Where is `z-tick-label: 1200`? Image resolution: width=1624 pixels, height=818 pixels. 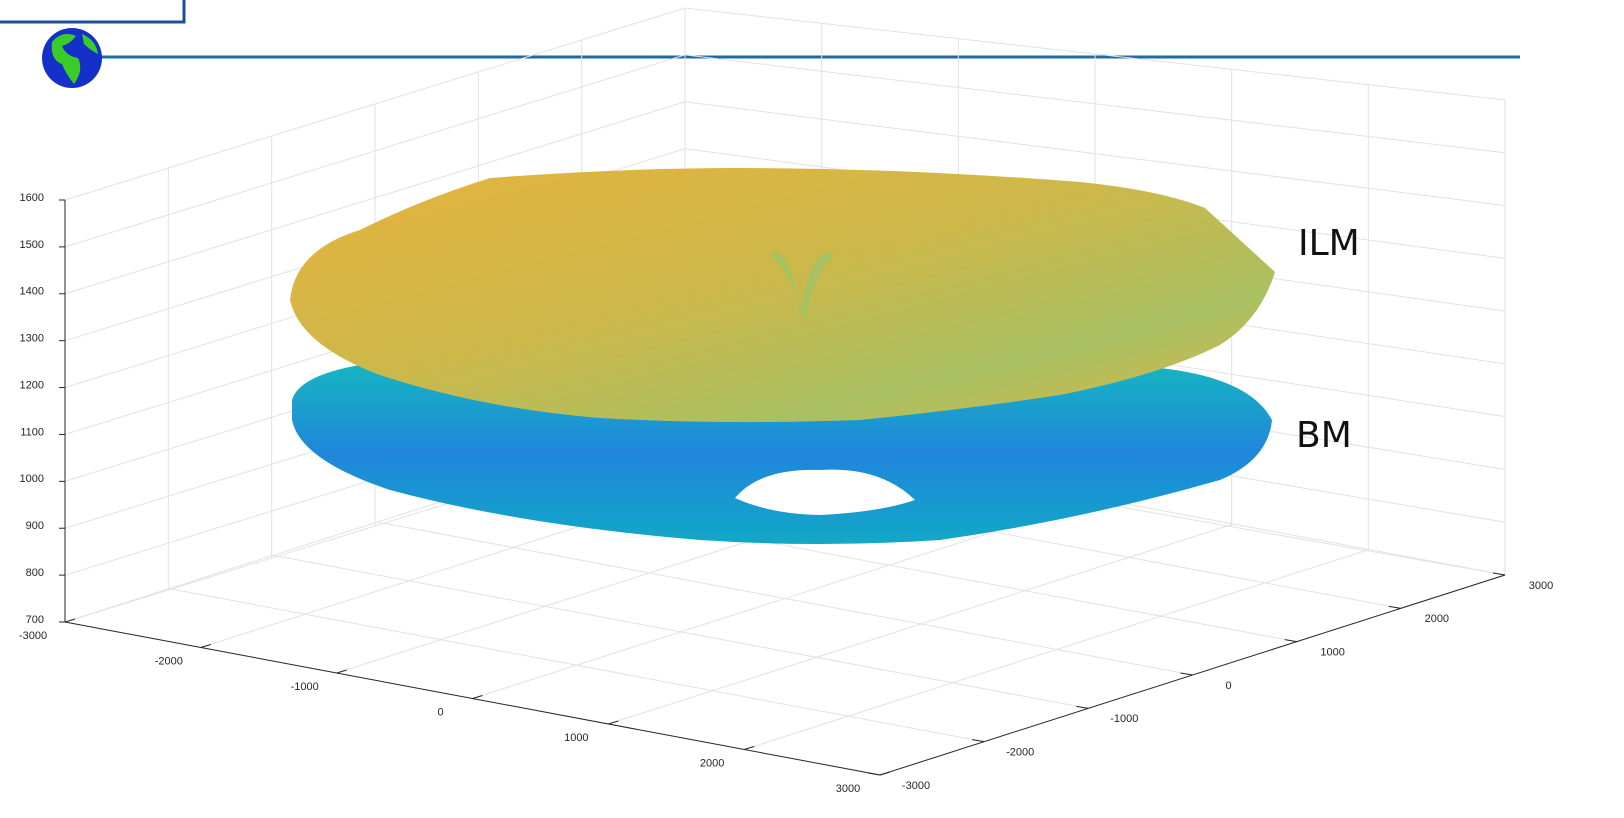 z-tick-label: 1200 is located at coordinates (32, 385).